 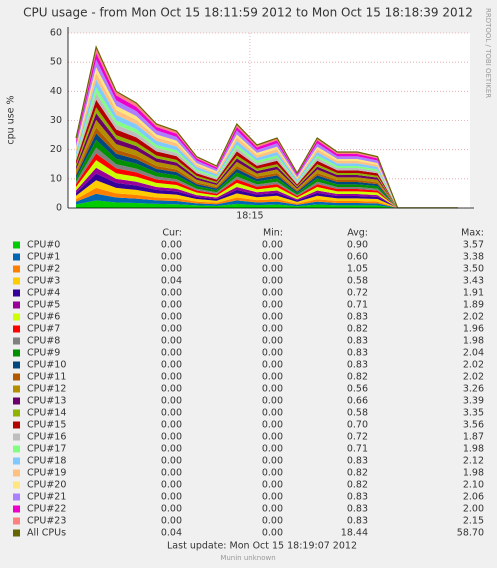 What do you see at coordinates (43, 341) in the screenshot?
I see `legend-name: CPU#8` at bounding box center [43, 341].